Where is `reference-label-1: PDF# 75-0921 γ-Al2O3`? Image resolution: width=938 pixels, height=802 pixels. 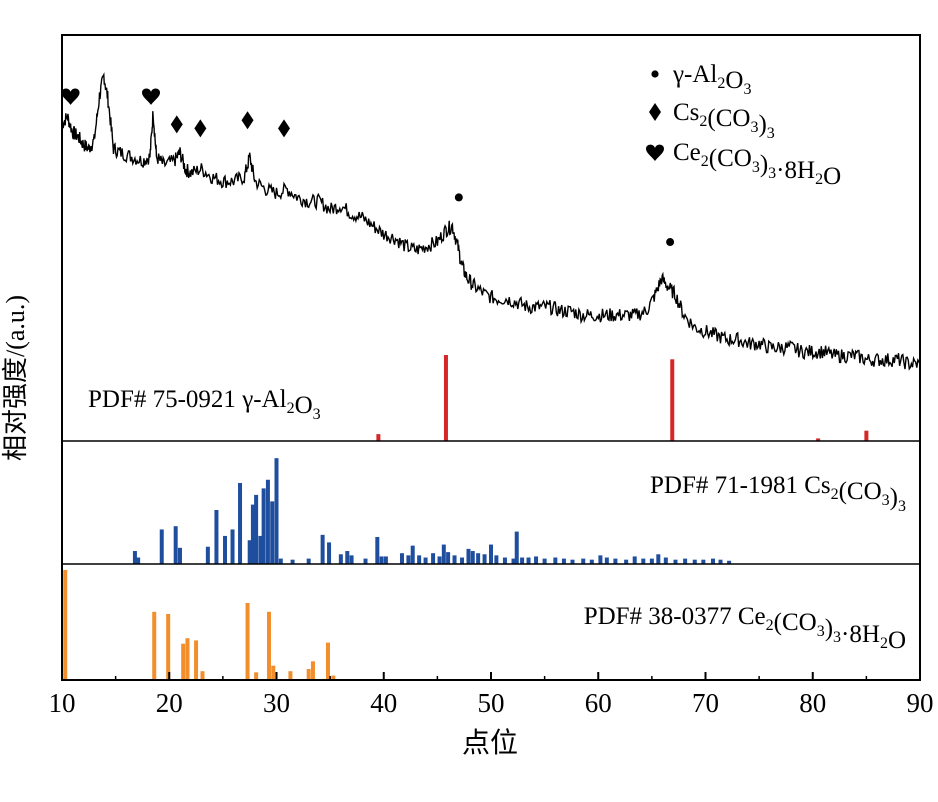 reference-label-1: PDF# 75-0921 γ-Al2O3 is located at coordinates (204, 404).